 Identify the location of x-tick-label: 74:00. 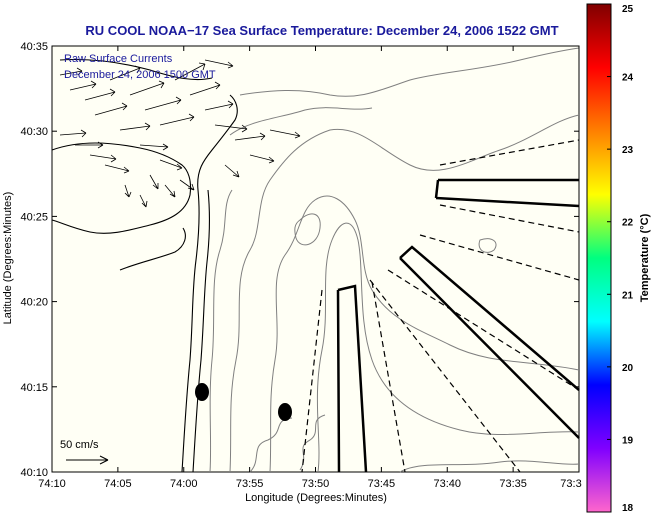
(184, 484).